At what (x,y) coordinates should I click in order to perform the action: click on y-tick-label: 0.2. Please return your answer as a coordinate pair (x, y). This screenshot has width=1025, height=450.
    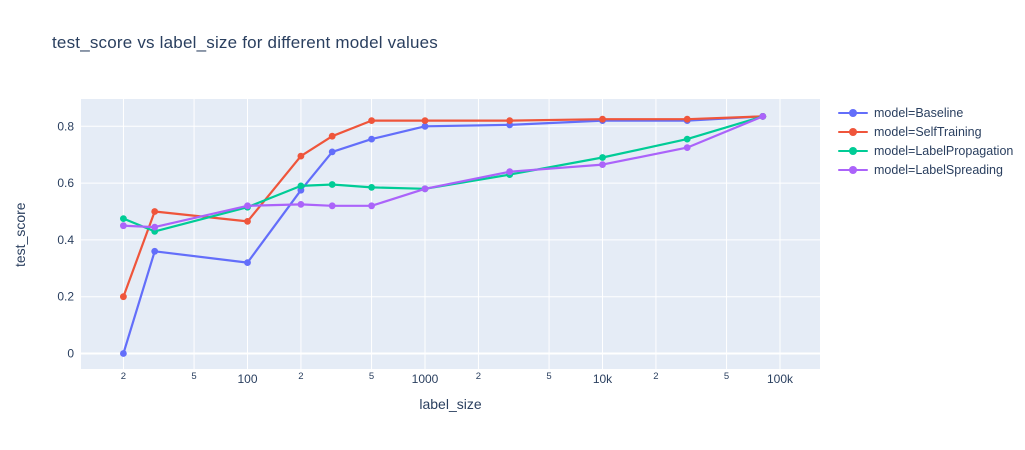
    Looking at the image, I should click on (65, 297).